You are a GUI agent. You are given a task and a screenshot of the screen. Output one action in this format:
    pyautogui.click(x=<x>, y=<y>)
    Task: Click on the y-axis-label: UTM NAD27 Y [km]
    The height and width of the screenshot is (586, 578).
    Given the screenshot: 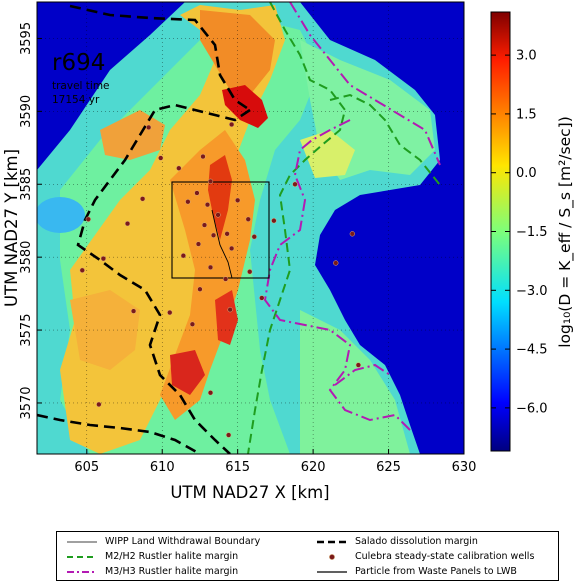 What is the action you would take?
    pyautogui.click(x=11, y=228)
    